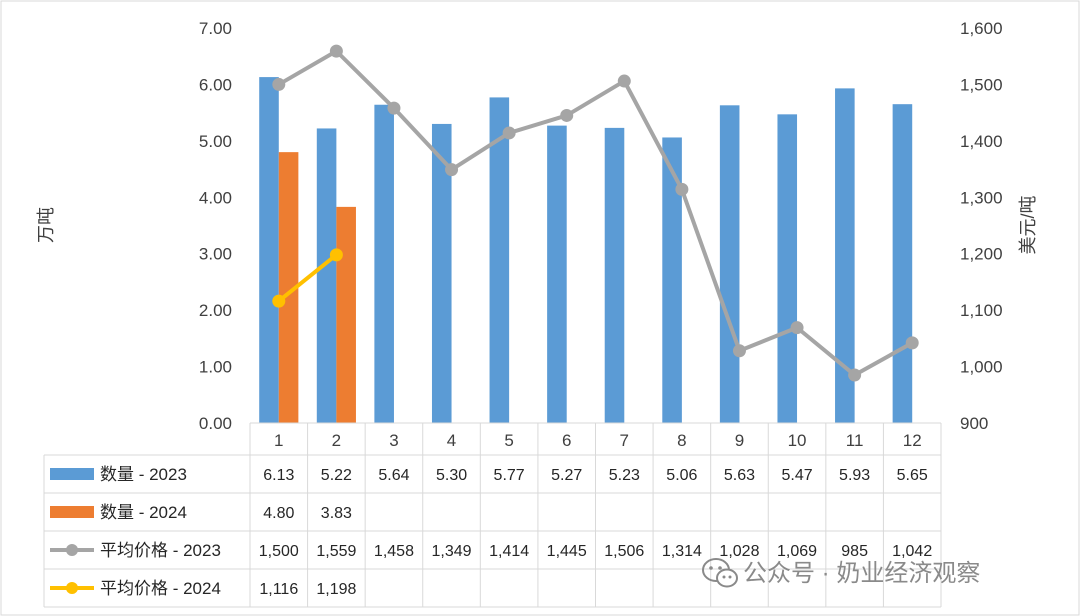  I want to click on data-cell: 1,314, so click(682, 551).